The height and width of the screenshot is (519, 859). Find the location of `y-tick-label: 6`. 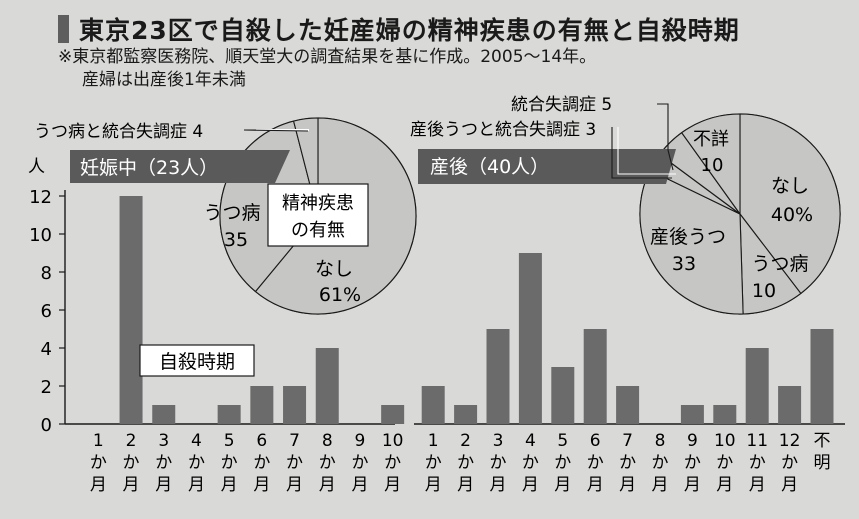

y-tick-label: 6 is located at coordinates (46, 311).